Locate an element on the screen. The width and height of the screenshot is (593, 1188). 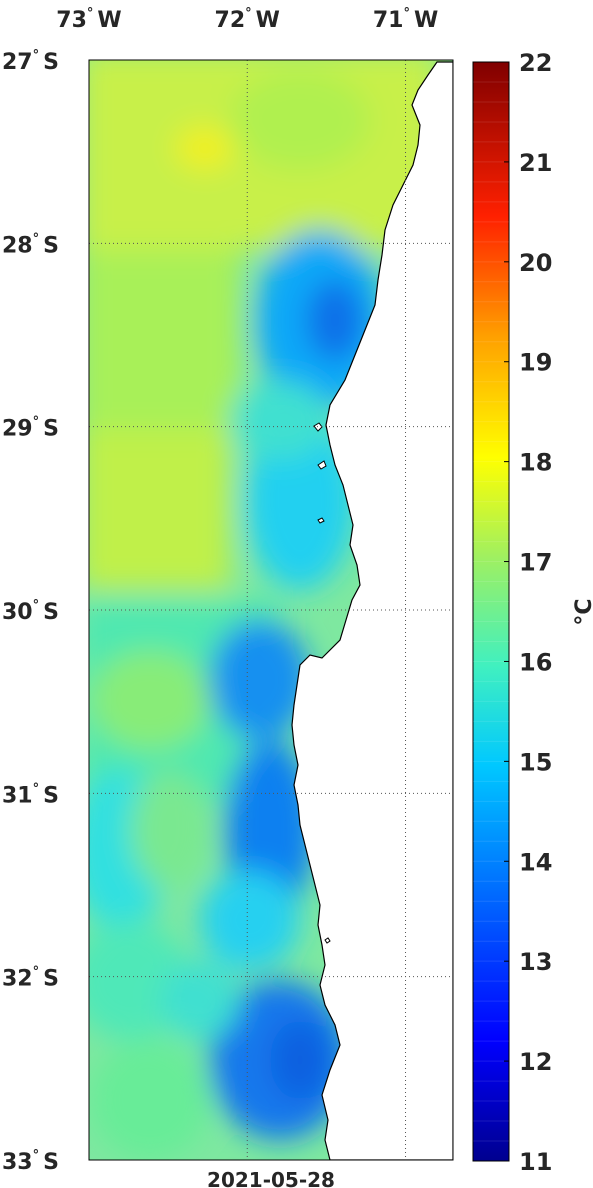
colorbar-tick-label: 15 is located at coordinates (535, 762).